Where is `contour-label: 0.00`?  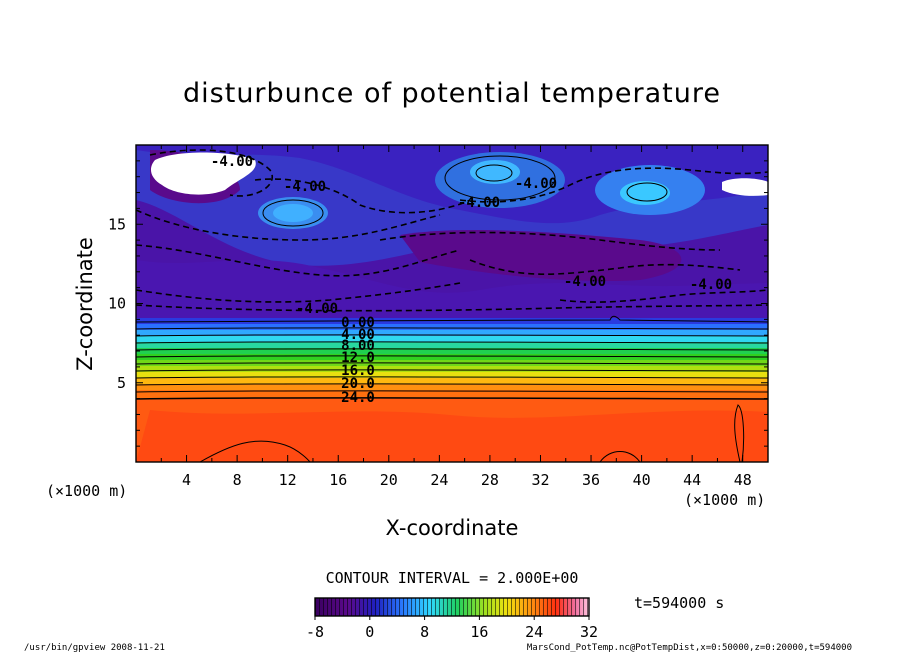 contour-label: 0.00 is located at coordinates (358, 323).